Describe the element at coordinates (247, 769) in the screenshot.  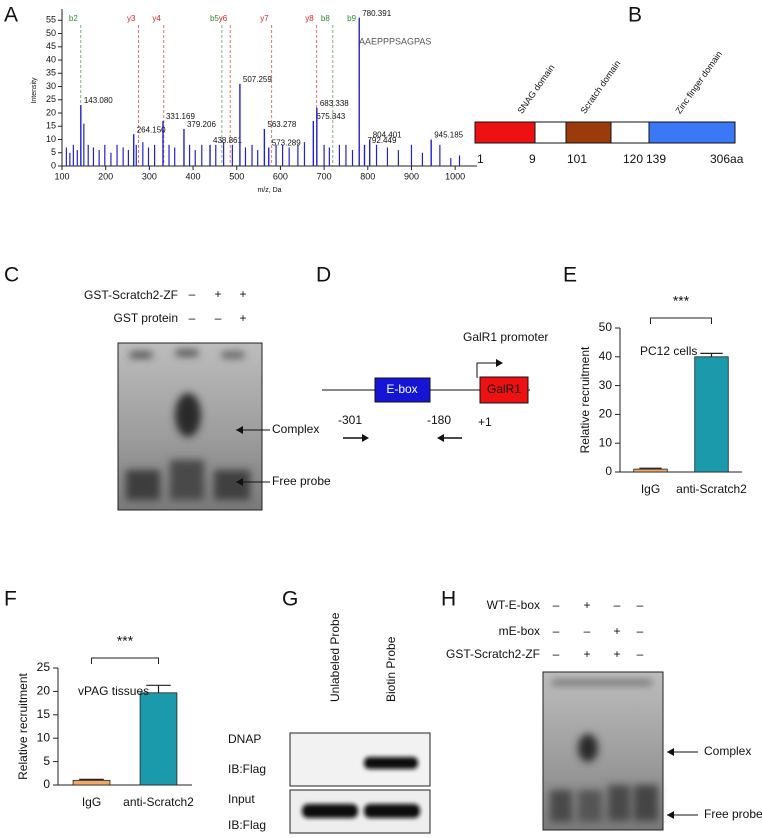
I see `row-label: IB:Flag` at that location.